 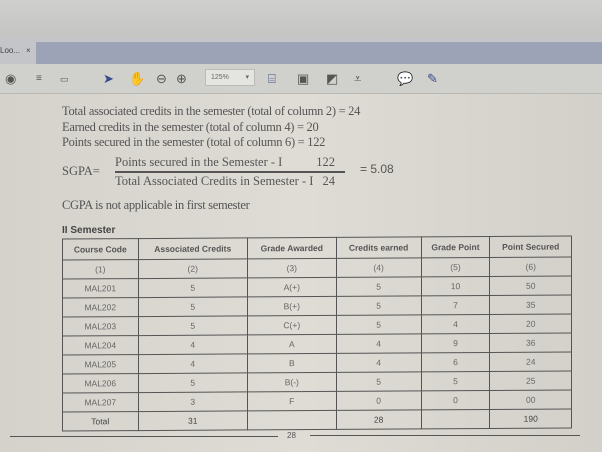 What do you see at coordinates (530, 418) in the screenshot?
I see `table-cell: 190` at bounding box center [530, 418].